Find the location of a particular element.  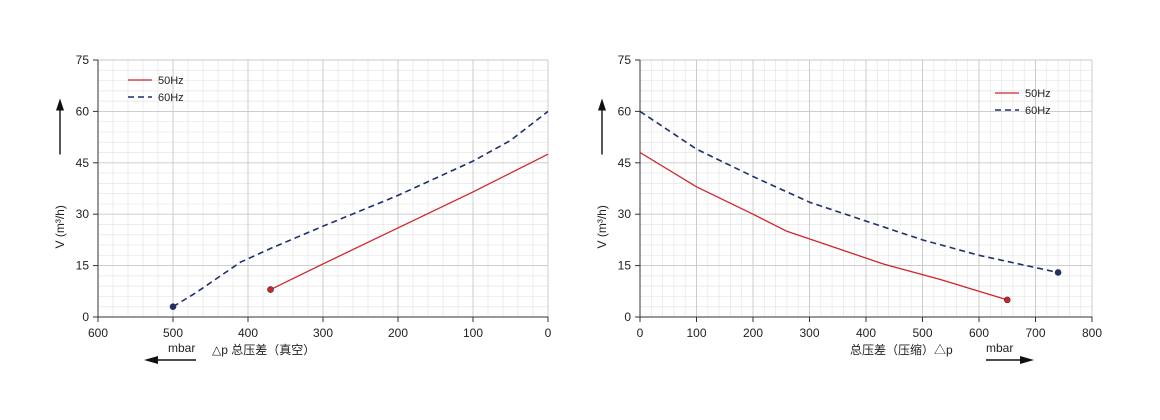

x-tick-label: 800 is located at coordinates (1092, 333).